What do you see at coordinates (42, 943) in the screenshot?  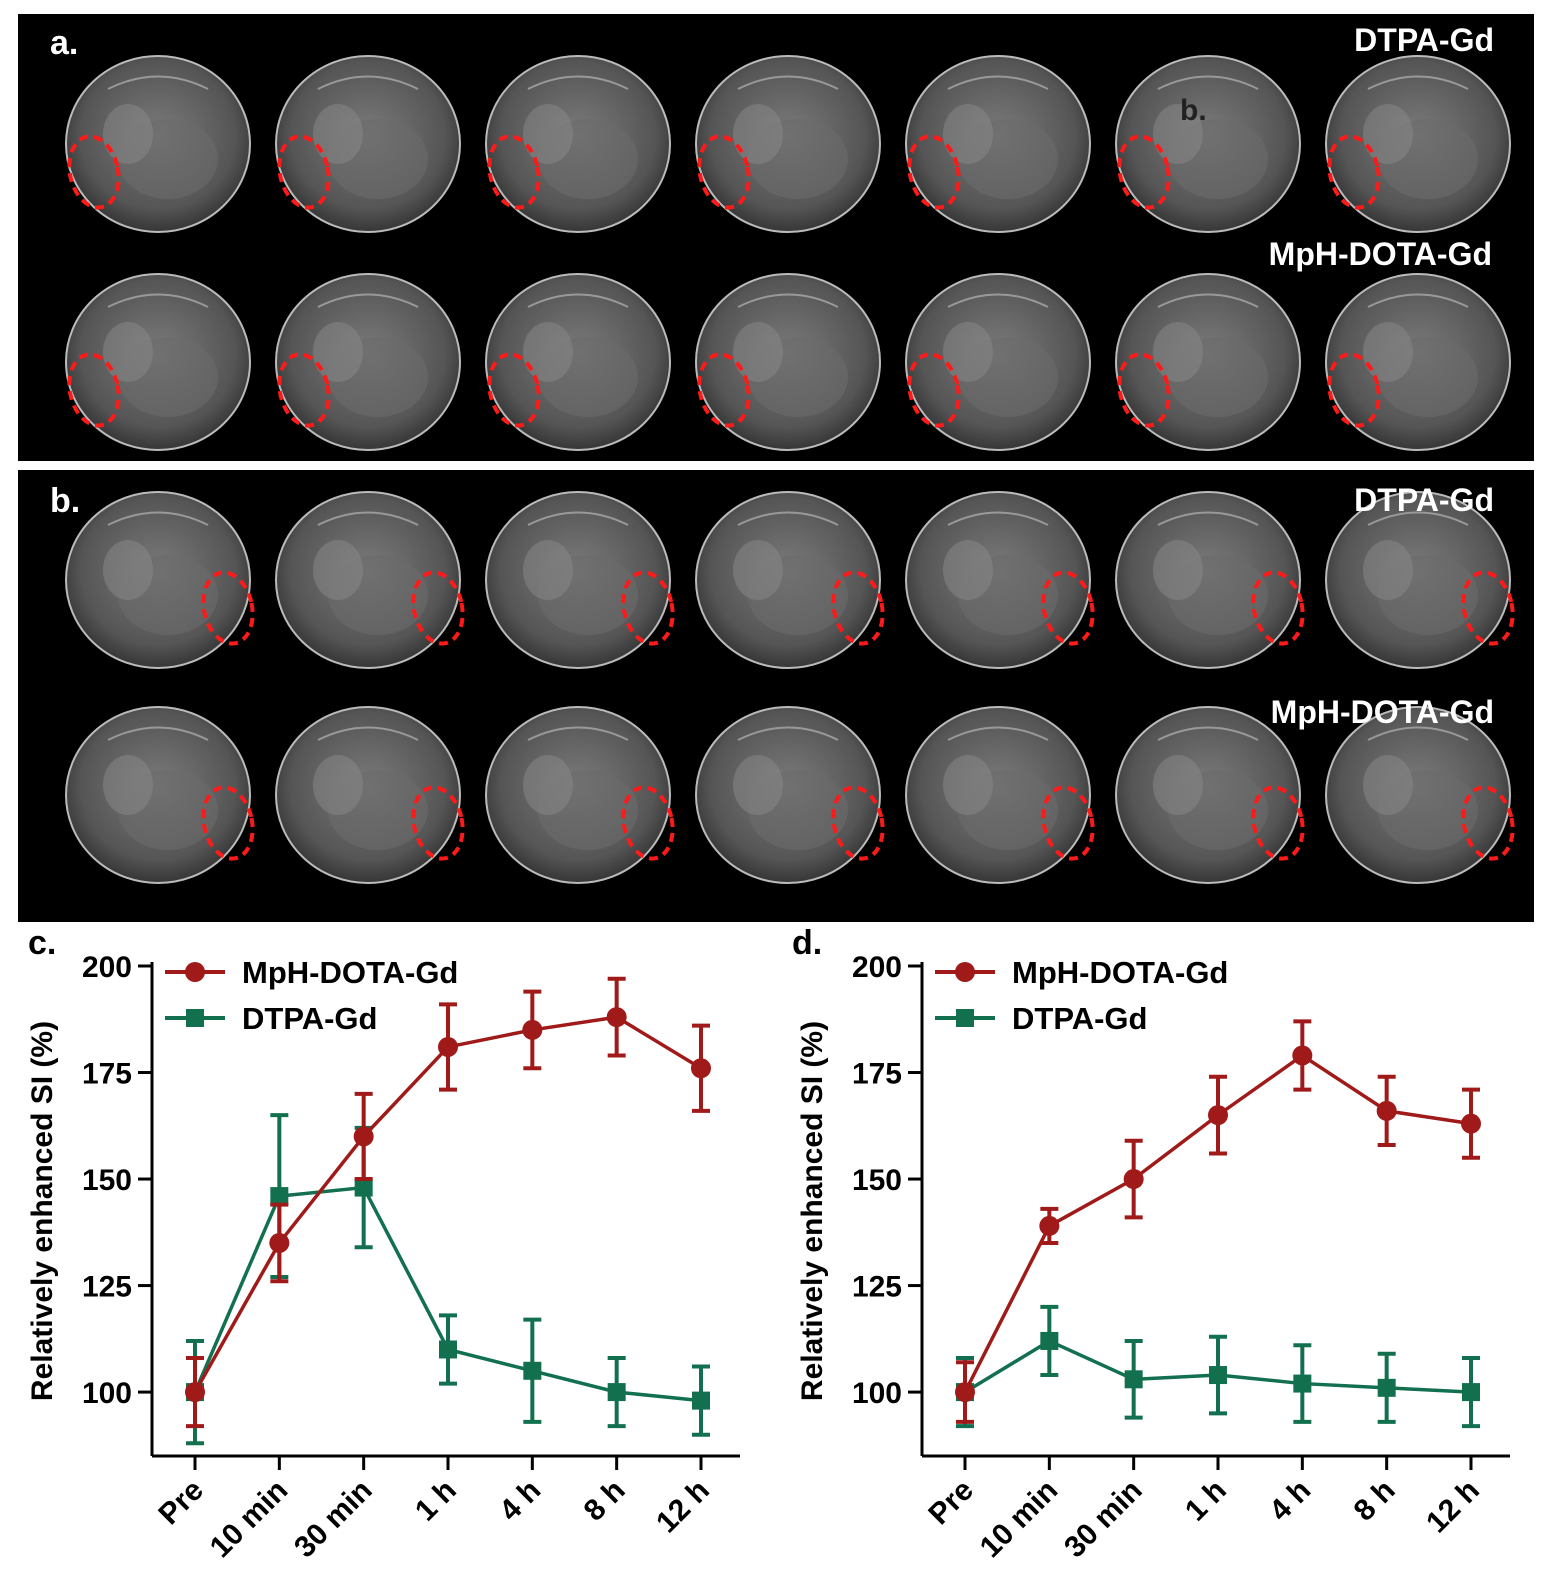 I see `chart-c-letter: c.` at bounding box center [42, 943].